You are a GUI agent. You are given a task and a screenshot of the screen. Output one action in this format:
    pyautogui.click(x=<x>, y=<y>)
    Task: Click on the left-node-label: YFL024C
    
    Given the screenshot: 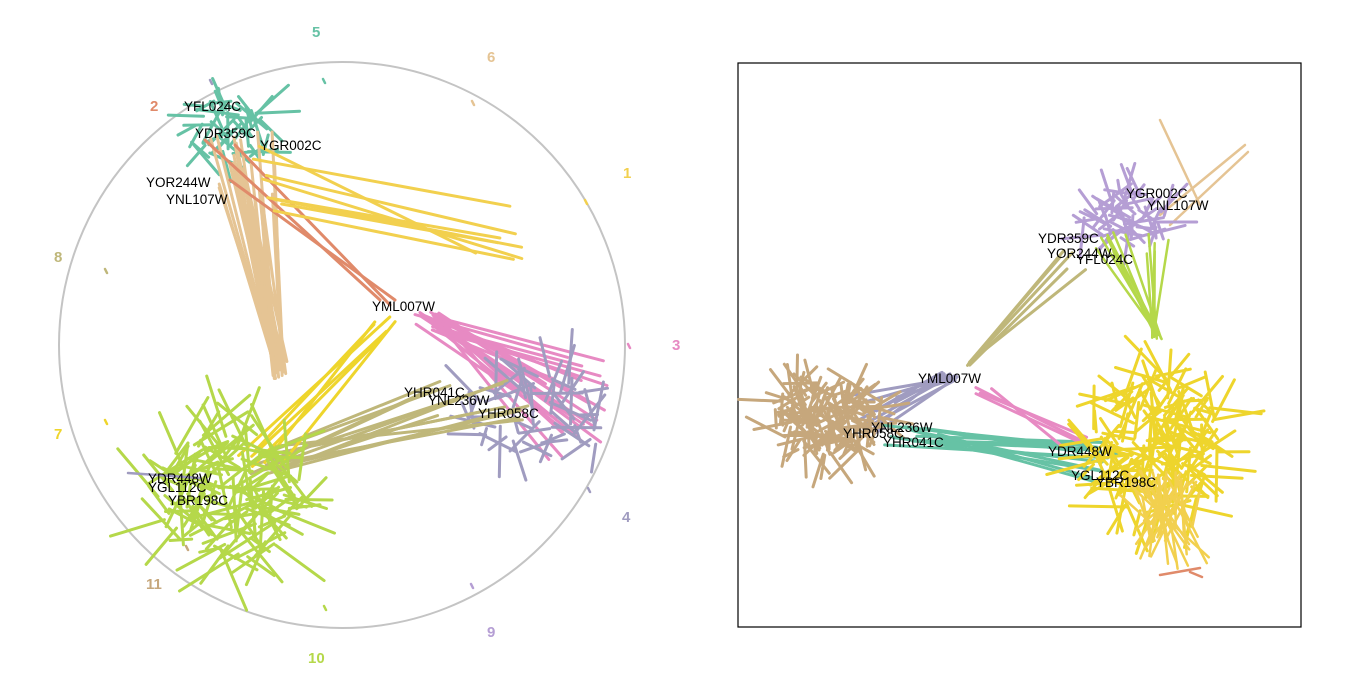 What is the action you would take?
    pyautogui.click(x=212, y=106)
    